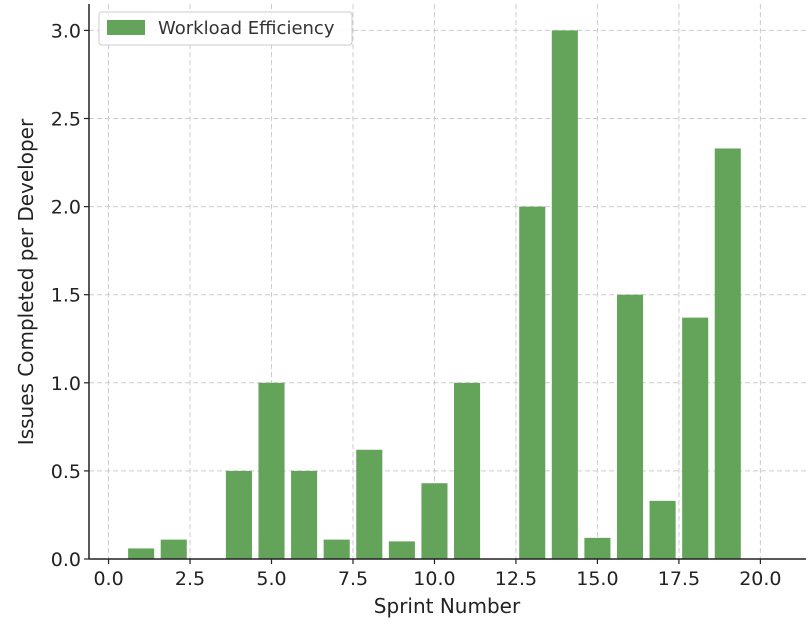 The width and height of the screenshot is (808, 626). Describe the element at coordinates (126, 27) in the screenshot. I see `legend-swatch` at that location.